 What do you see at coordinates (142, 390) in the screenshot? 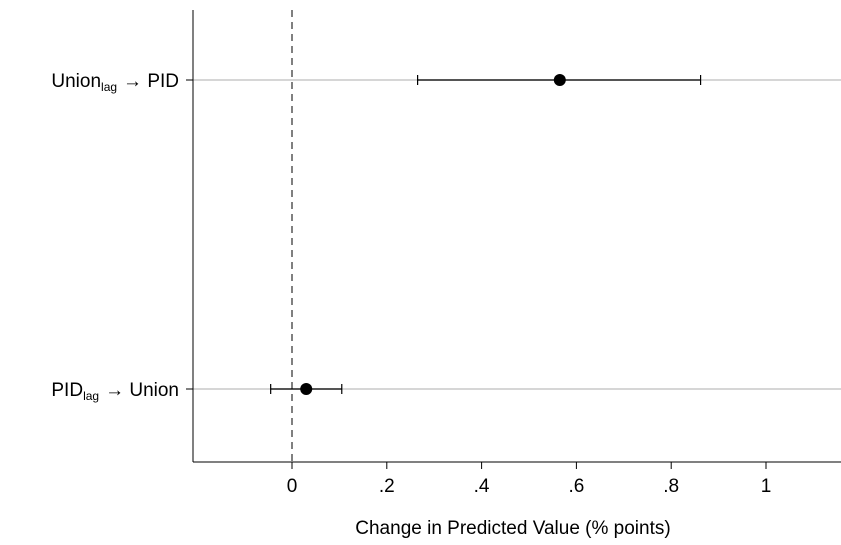
I see `category-label-rest: → Union` at bounding box center [142, 390].